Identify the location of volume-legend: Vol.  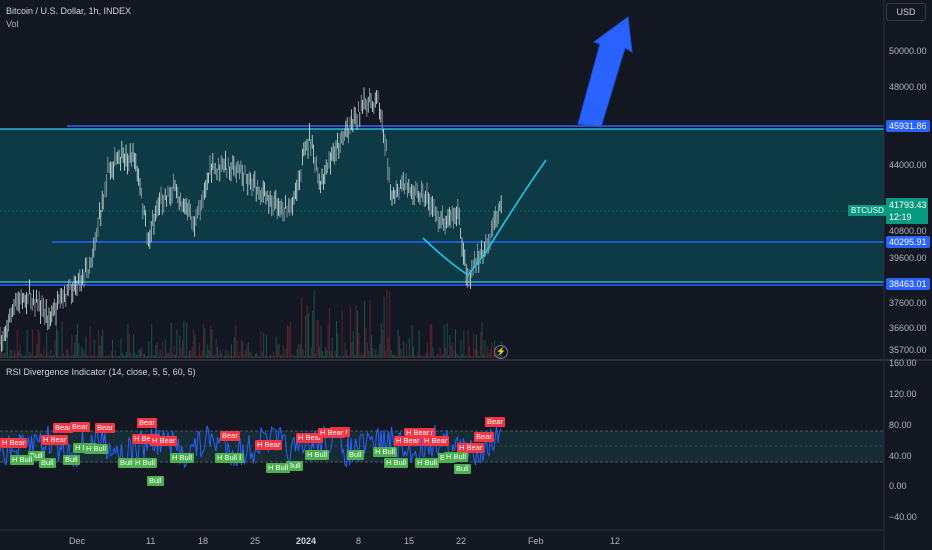
(12, 24).